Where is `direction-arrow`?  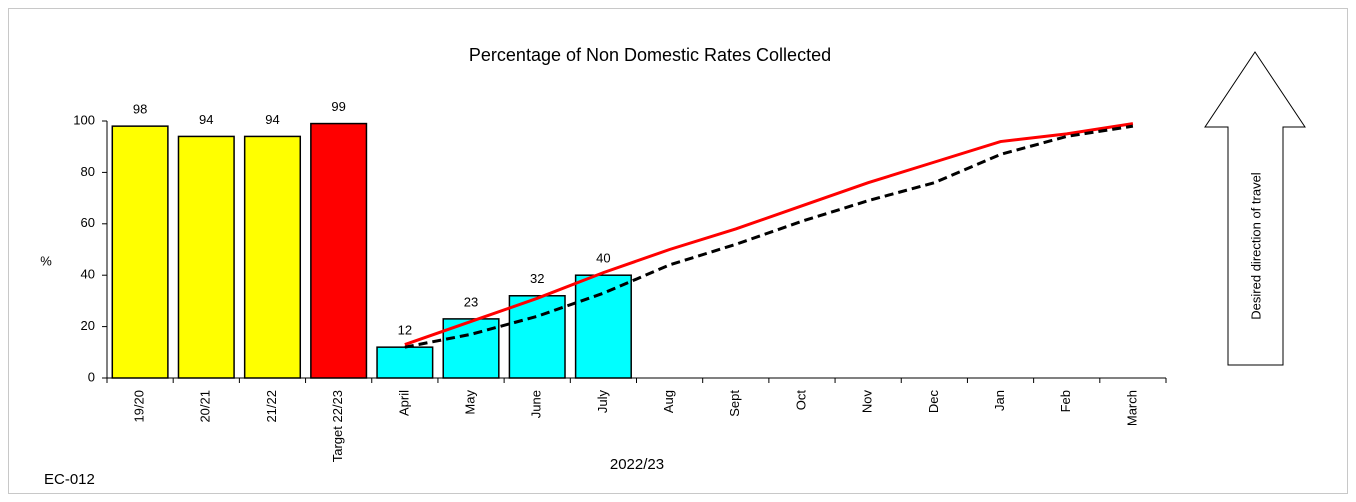 direction-arrow is located at coordinates (1255, 208).